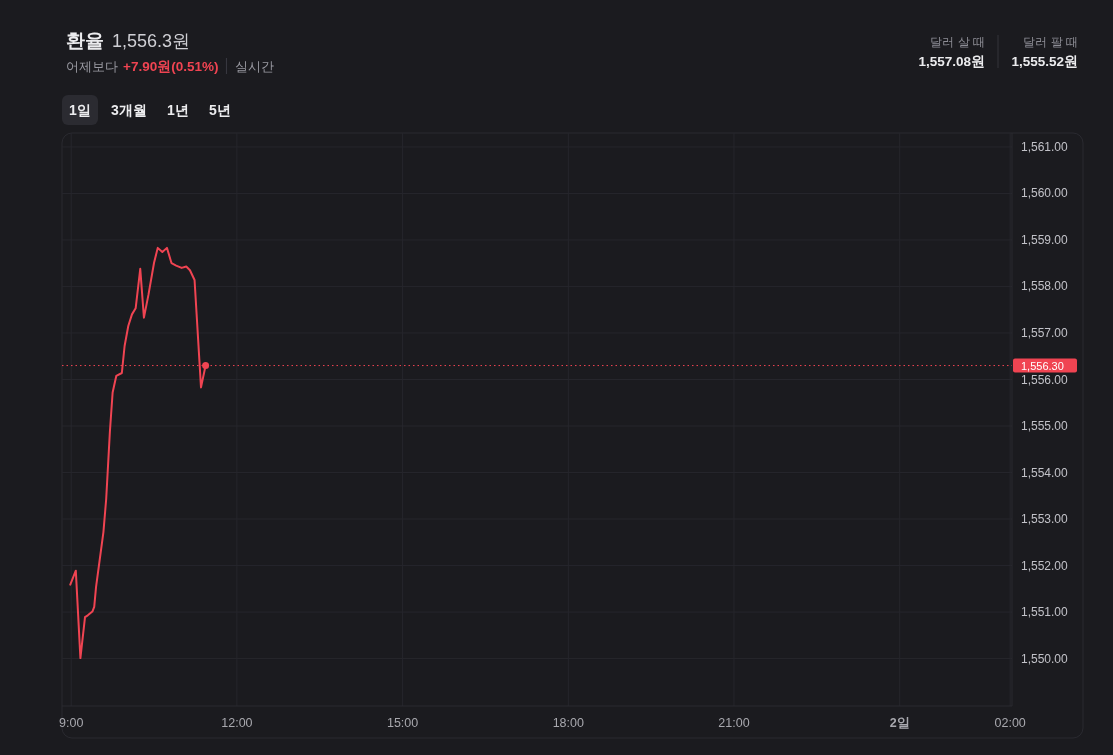  Describe the element at coordinates (71, 723) in the screenshot. I see `x-tick: 9:00` at that location.